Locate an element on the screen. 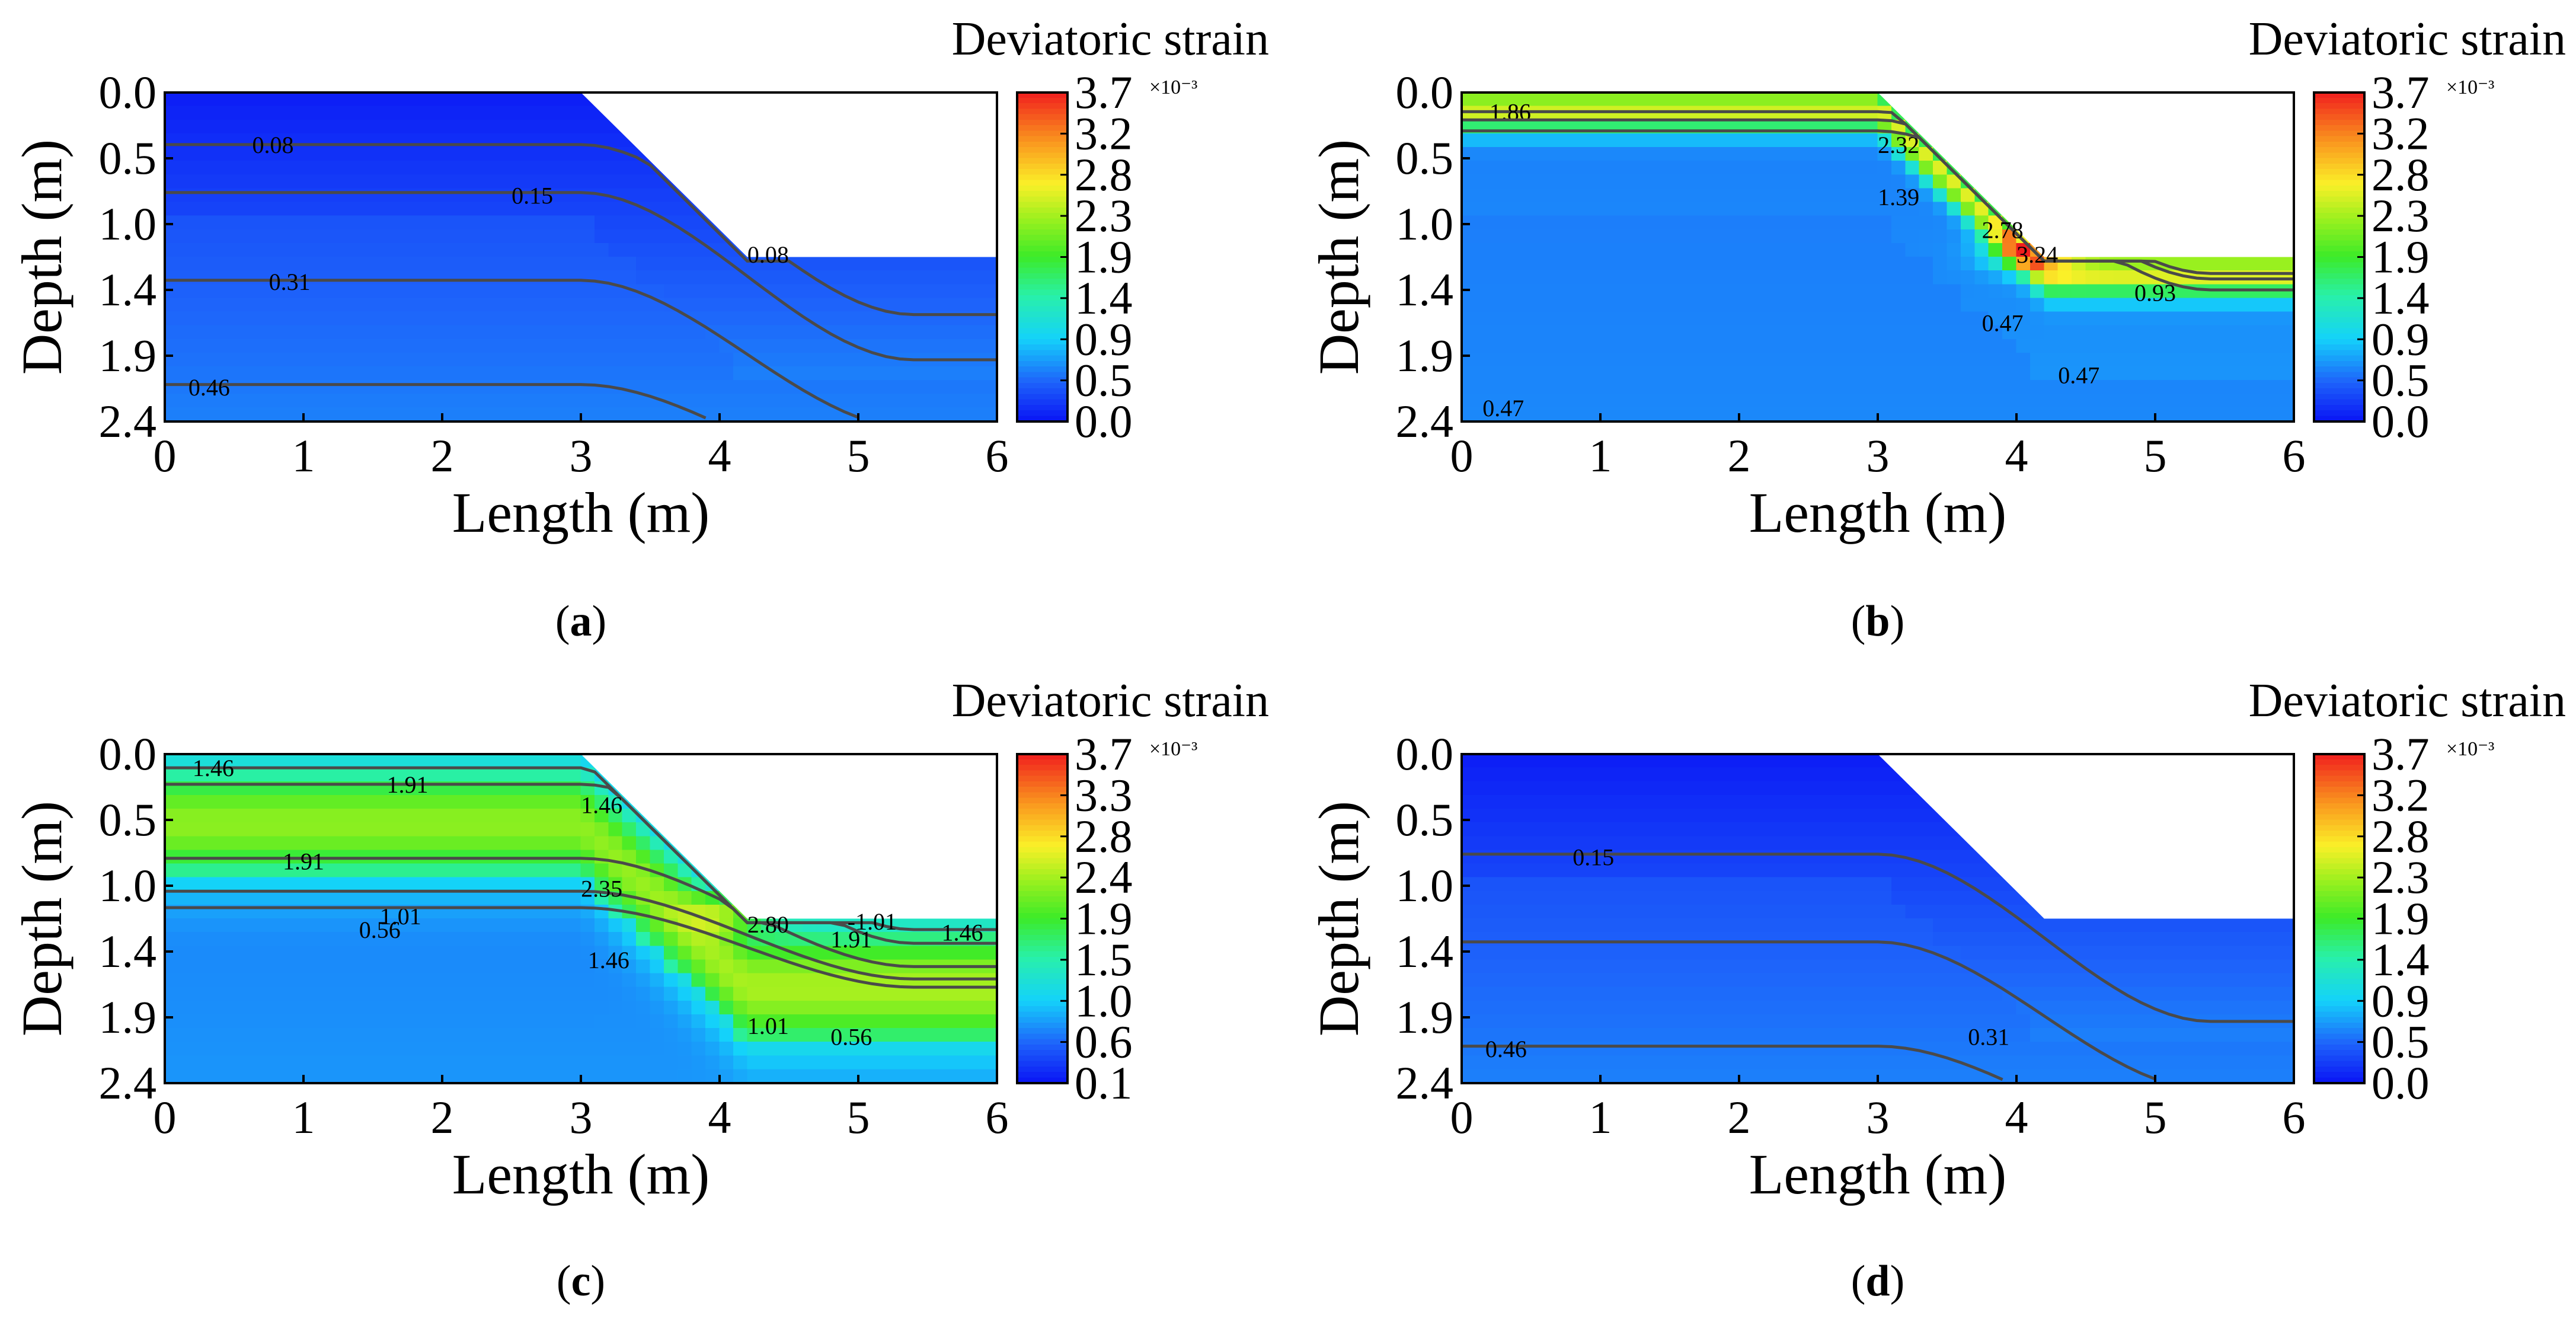 The height and width of the screenshot is (1344, 2576). x-tick-label: 6 is located at coordinates (2294, 455).